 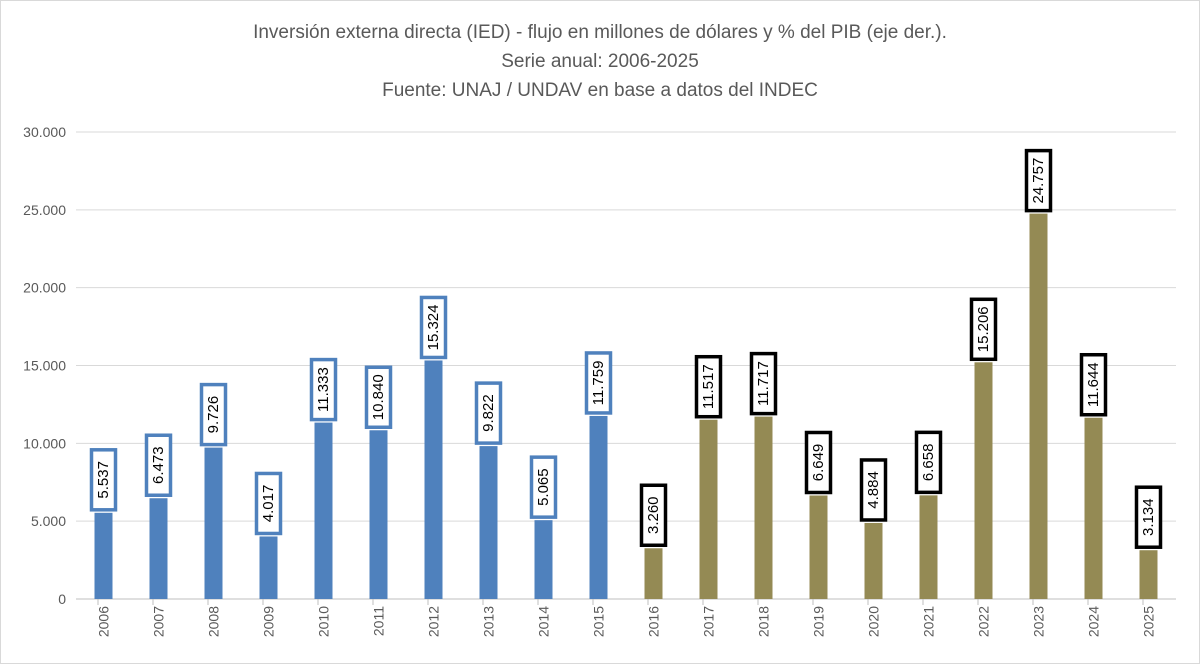 I want to click on x-tick-label: 2021, so click(x=929, y=621).